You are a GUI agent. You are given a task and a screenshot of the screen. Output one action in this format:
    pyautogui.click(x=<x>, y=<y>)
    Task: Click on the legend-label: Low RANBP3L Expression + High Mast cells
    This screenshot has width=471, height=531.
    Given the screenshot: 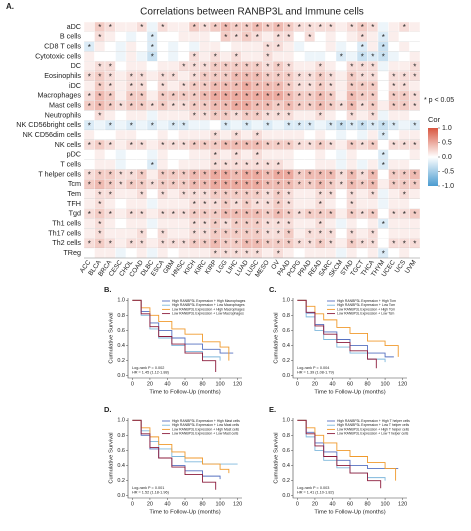 What is the action you would take?
    pyautogui.click(x=205, y=429)
    